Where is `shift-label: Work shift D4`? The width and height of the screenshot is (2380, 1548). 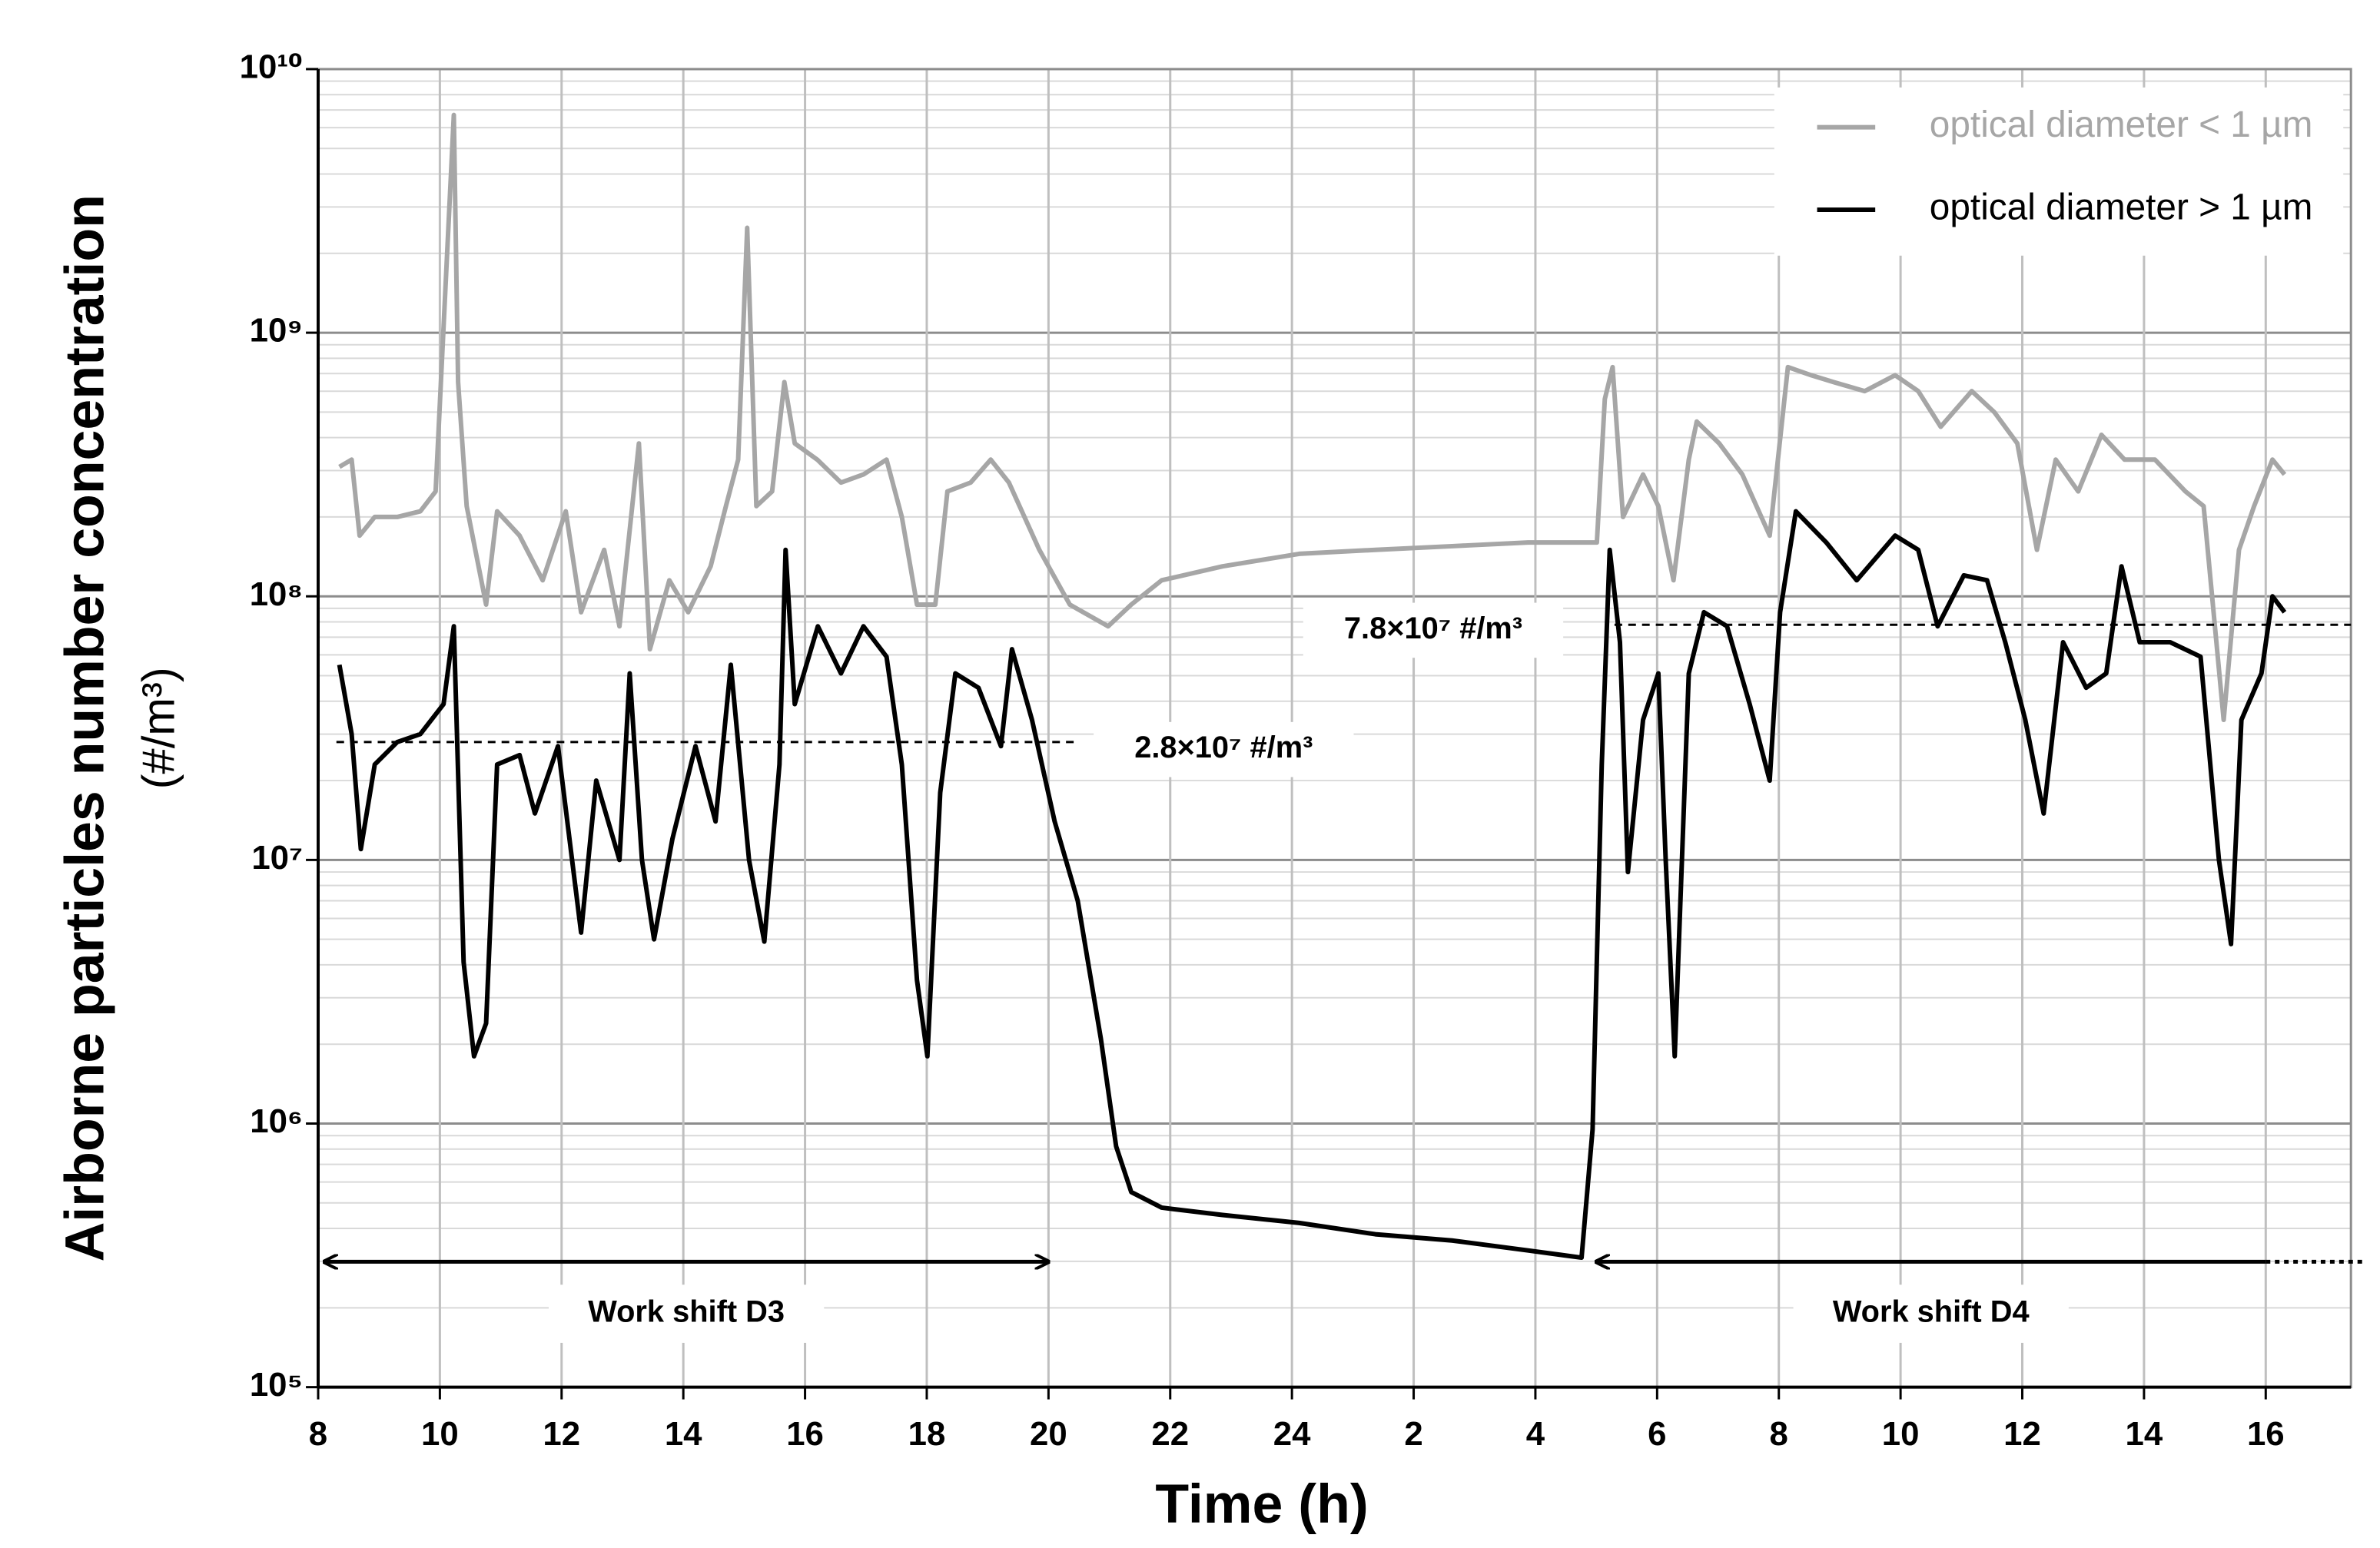 shift-label: Work shift D4 is located at coordinates (1932, 1312).